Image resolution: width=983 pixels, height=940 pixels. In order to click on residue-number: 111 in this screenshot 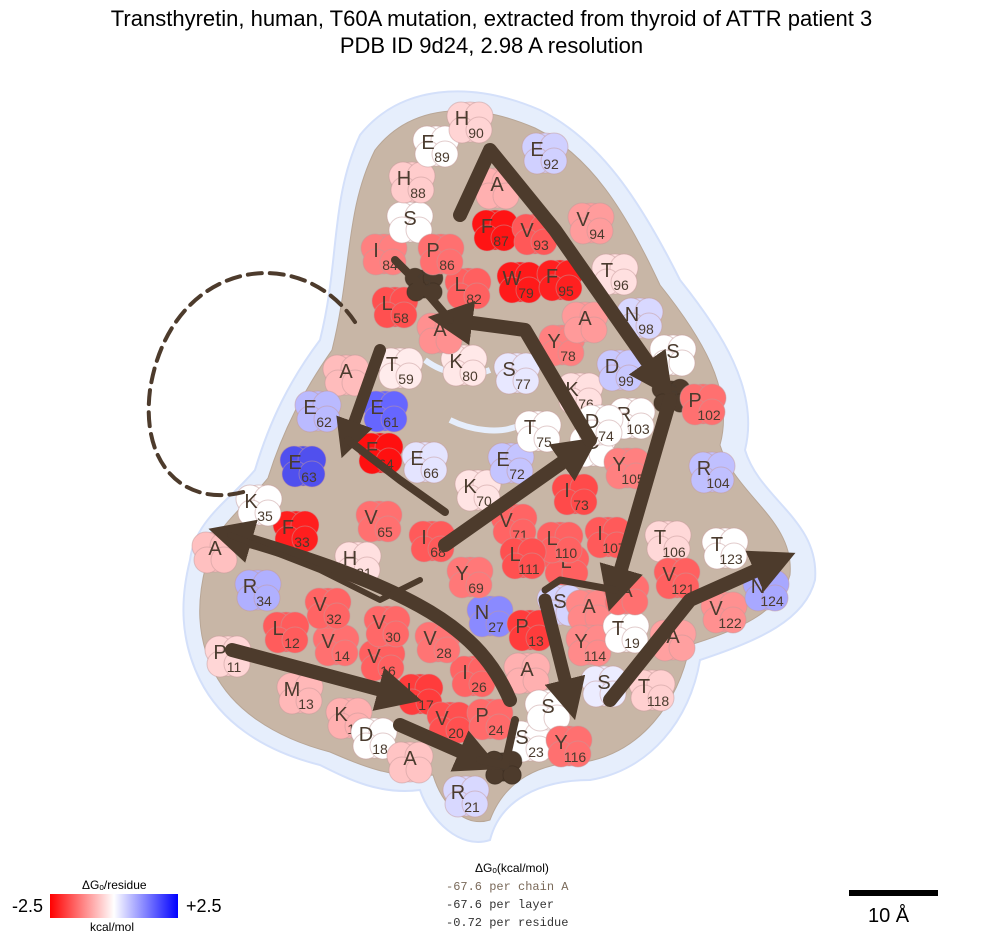, I will do `click(528, 569)`.